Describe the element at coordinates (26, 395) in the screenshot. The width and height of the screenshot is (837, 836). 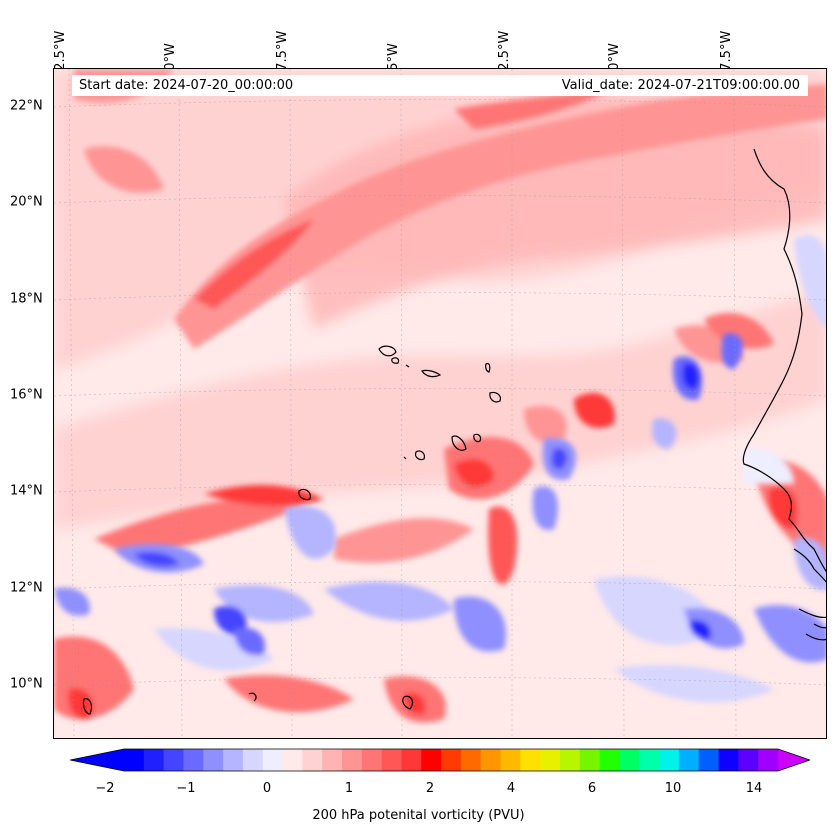
I see `lat-label-16n: 16°N` at that location.